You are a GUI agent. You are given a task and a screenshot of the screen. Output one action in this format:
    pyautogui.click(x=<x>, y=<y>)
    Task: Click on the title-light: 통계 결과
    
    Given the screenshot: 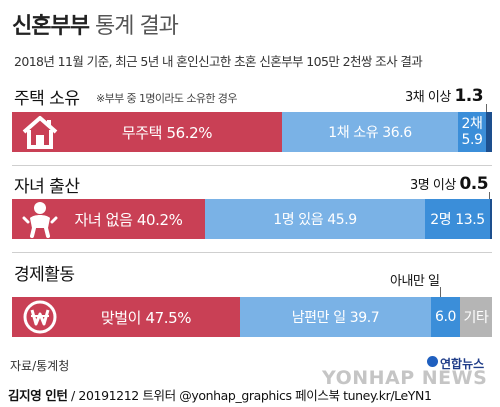 What is the action you would take?
    pyautogui.click(x=136, y=26)
    